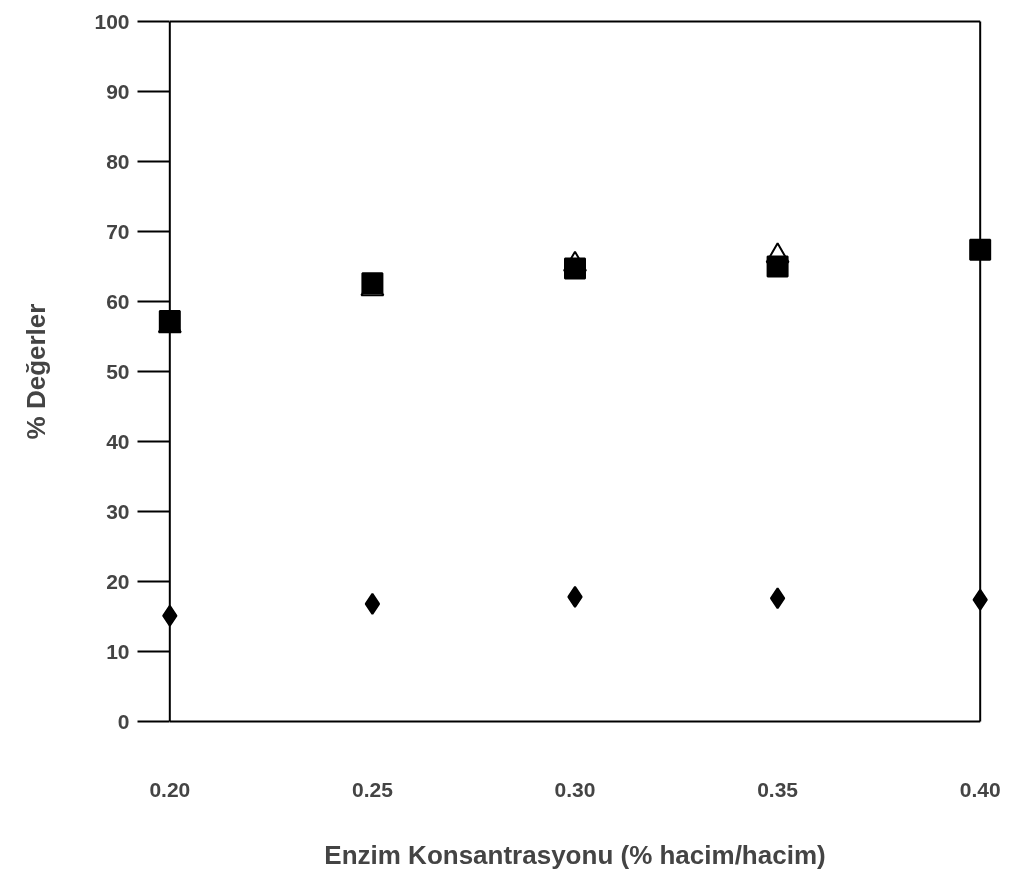  Describe the element at coordinates (575, 854) in the screenshot. I see `x-axis-title: Enzim Konsantrasyonu (% hacim/hacim)` at that location.